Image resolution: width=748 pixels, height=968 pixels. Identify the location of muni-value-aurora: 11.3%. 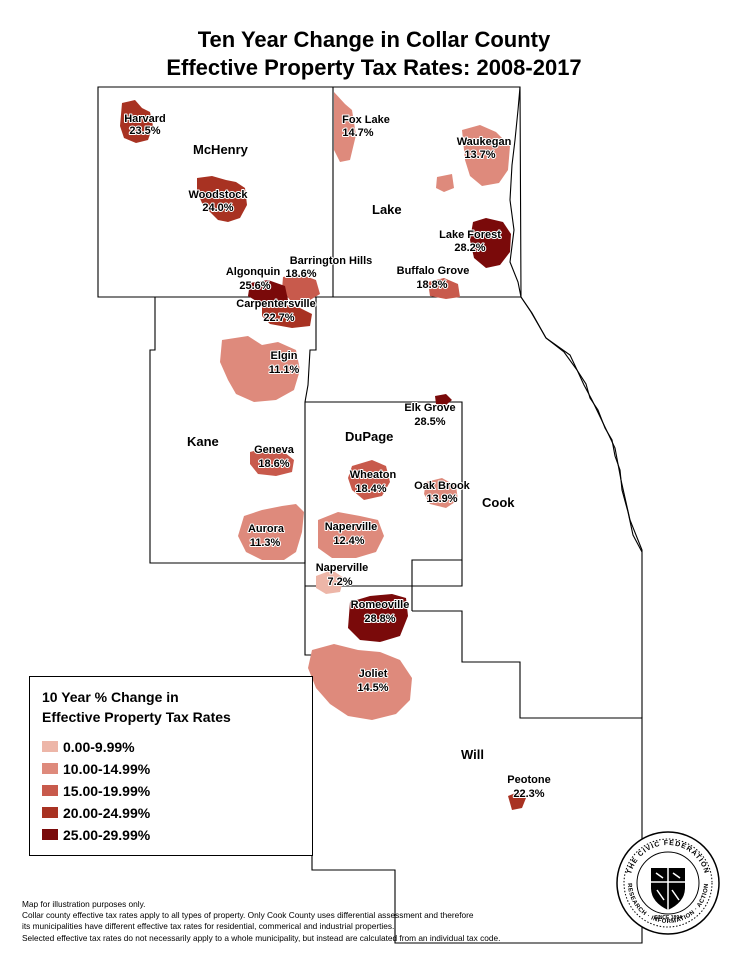
(265, 543).